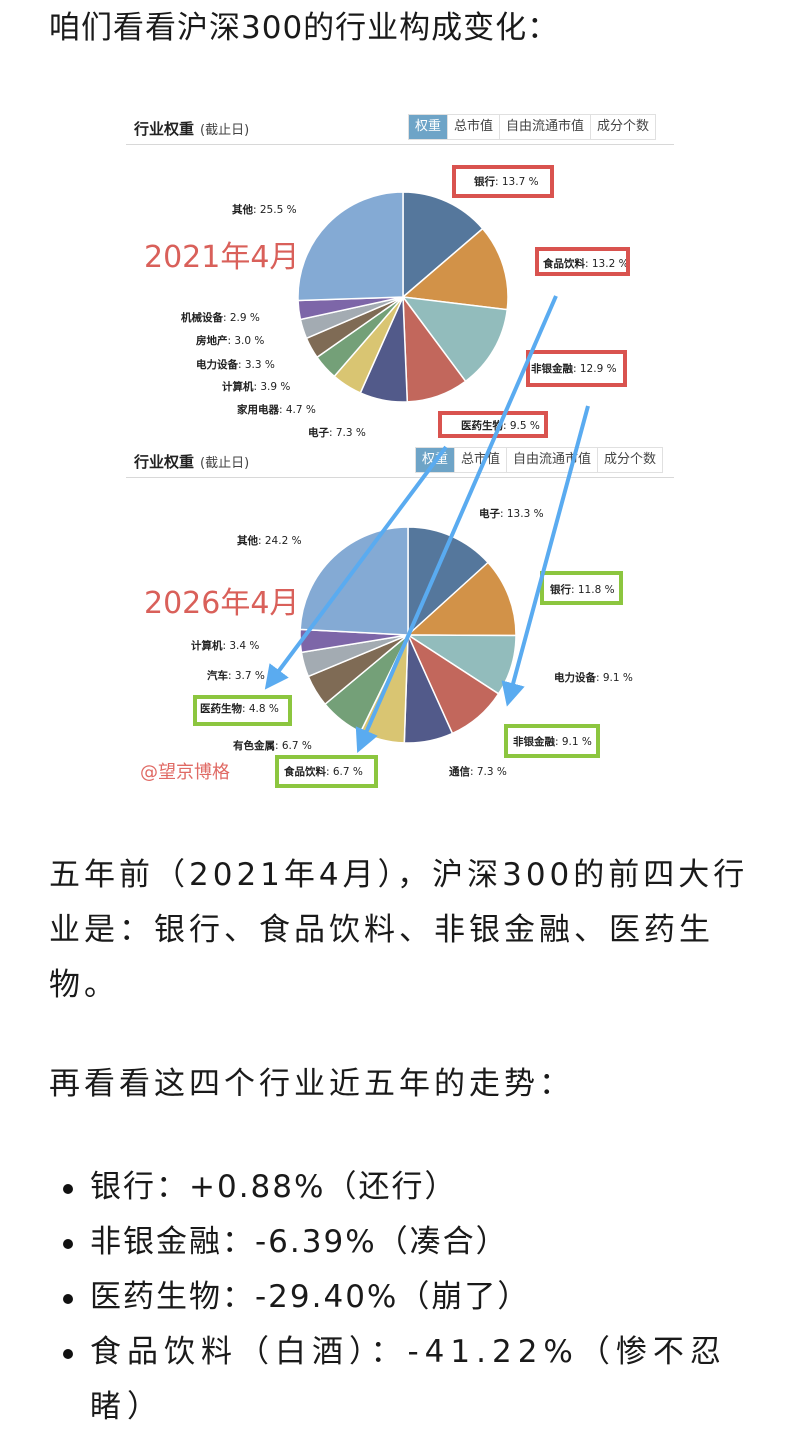 The width and height of the screenshot is (802, 1436). What do you see at coordinates (408, 1242) in the screenshot?
I see `list-item: 非银金融：-6.39%（凑合）` at bounding box center [408, 1242].